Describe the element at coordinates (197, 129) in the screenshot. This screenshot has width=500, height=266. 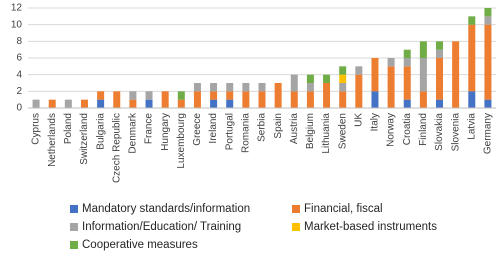
I see `x-tick-label: Greece` at that location.